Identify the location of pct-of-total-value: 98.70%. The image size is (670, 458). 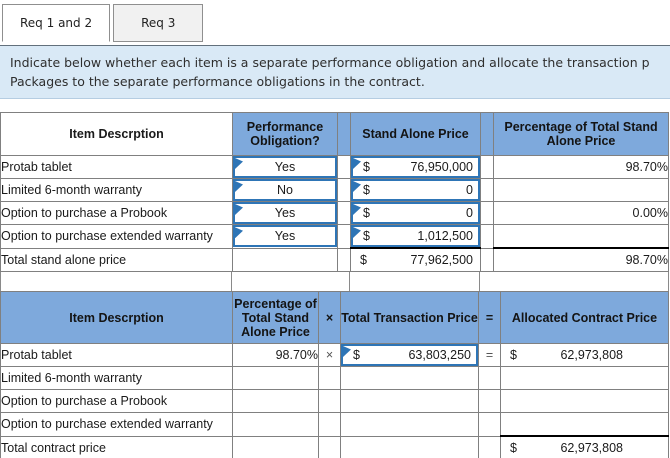
(581, 167).